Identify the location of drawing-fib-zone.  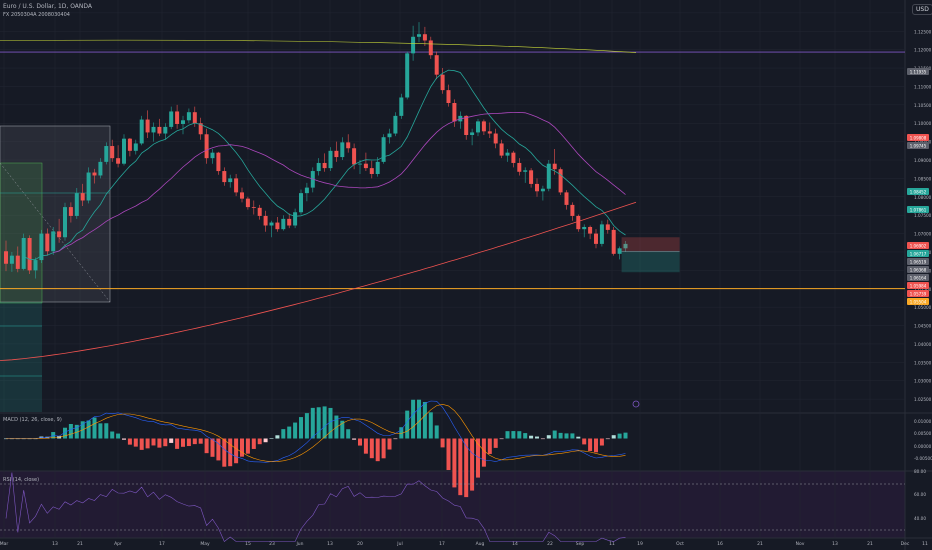
(21, 233).